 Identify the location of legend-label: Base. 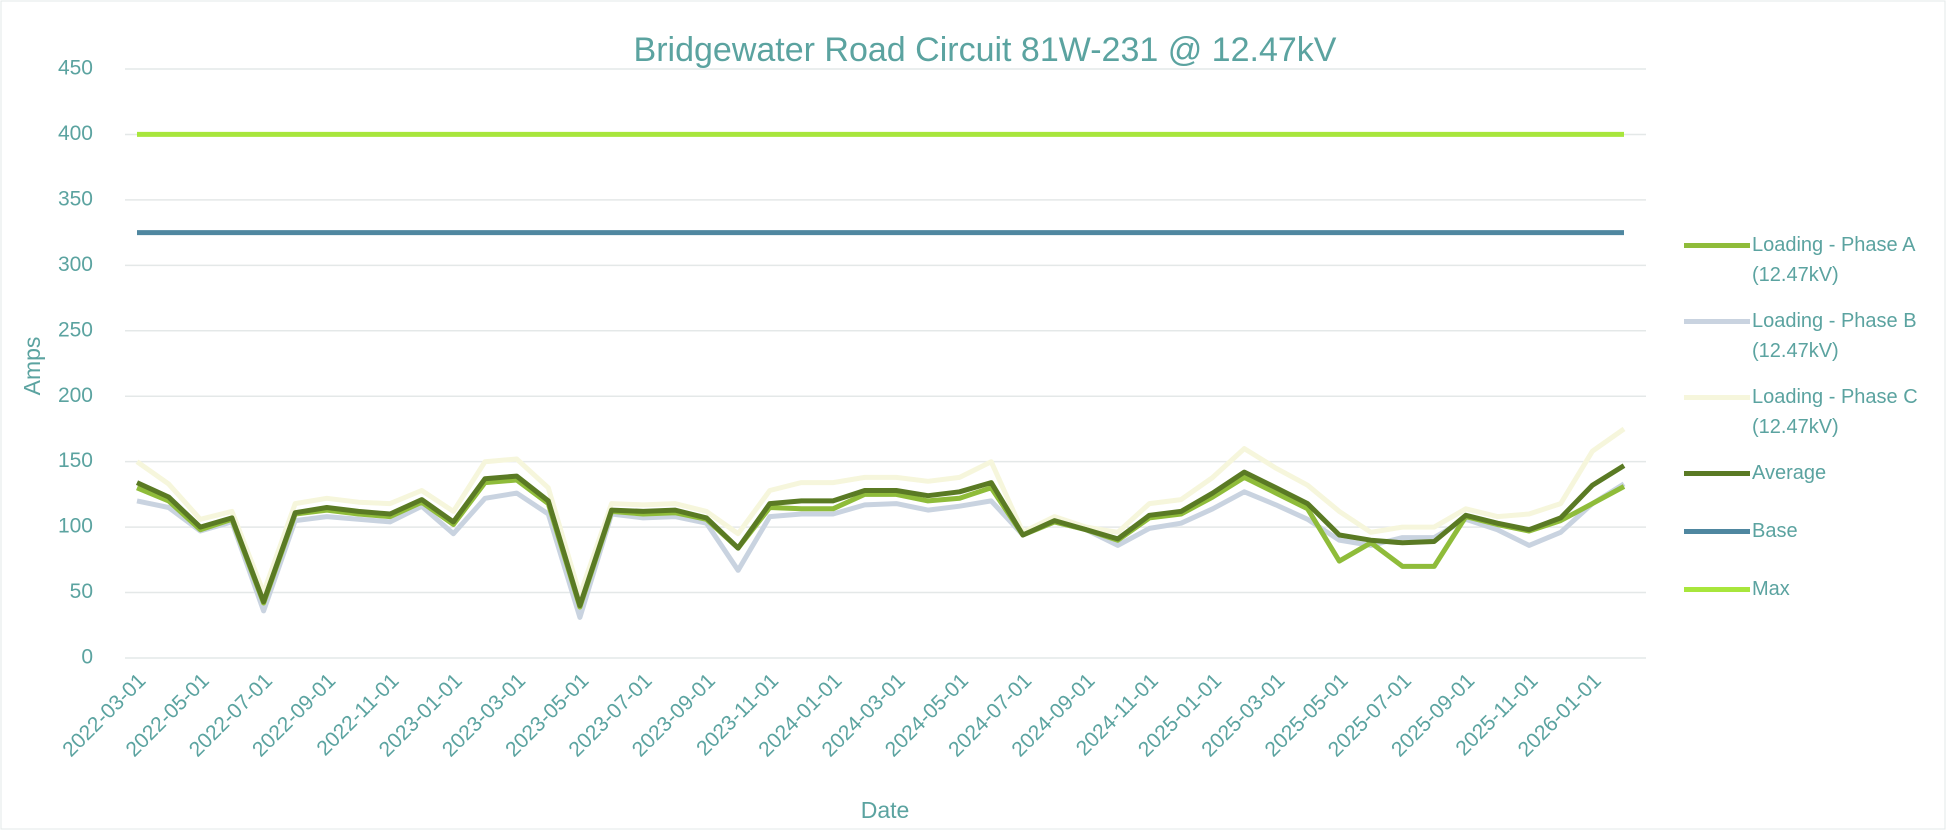
(1775, 531).